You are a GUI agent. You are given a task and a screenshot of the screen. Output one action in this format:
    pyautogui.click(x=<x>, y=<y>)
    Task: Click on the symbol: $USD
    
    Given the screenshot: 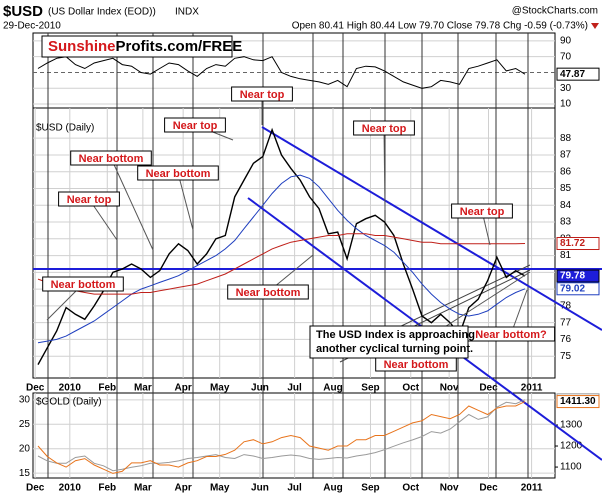 What is the action you would take?
    pyautogui.click(x=23, y=11)
    